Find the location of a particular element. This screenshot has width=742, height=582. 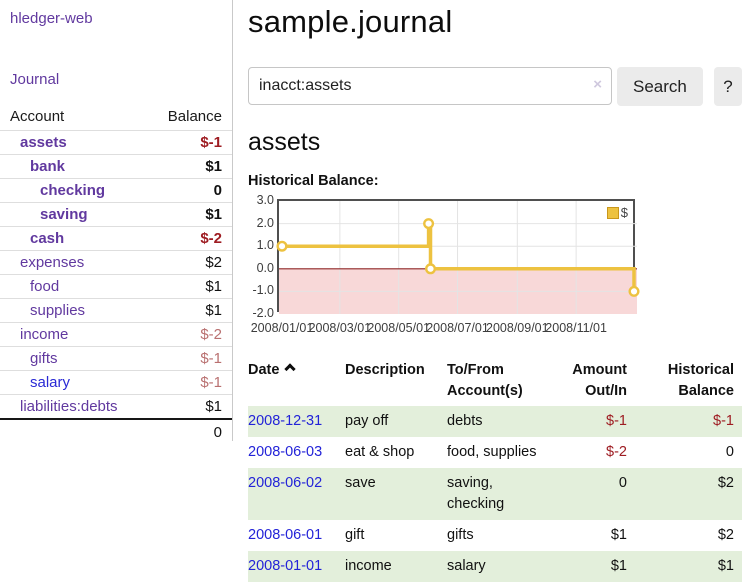

accounts-header-balance: Balance is located at coordinates (194, 116).